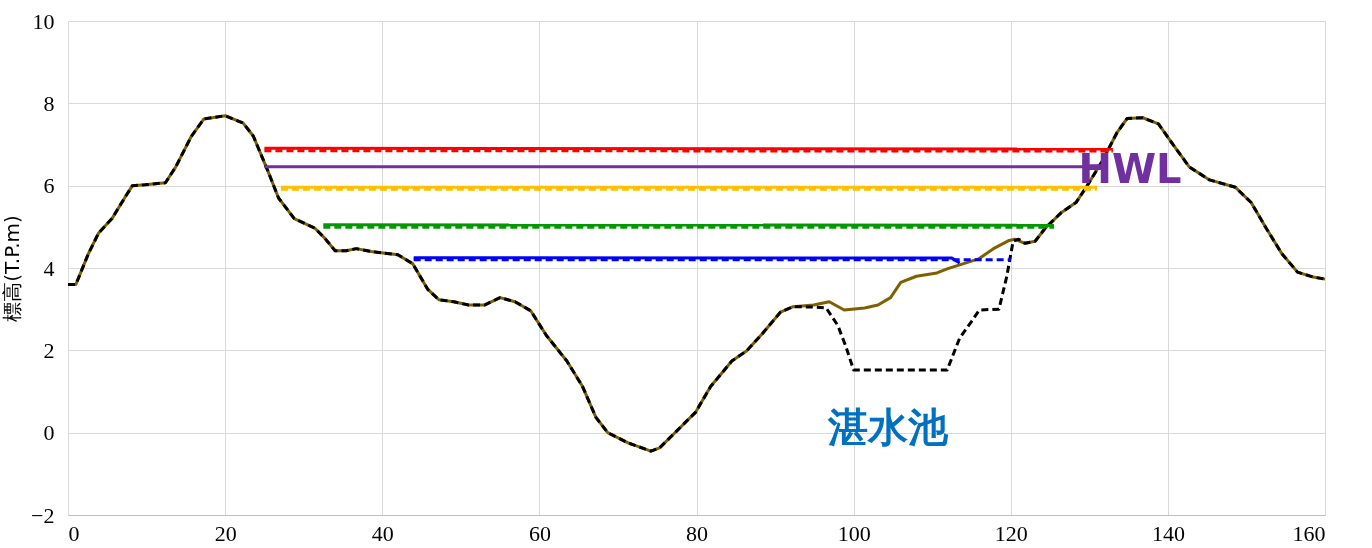  Describe the element at coordinates (1168, 533) in the screenshot. I see `x-tick-label: 140` at that location.